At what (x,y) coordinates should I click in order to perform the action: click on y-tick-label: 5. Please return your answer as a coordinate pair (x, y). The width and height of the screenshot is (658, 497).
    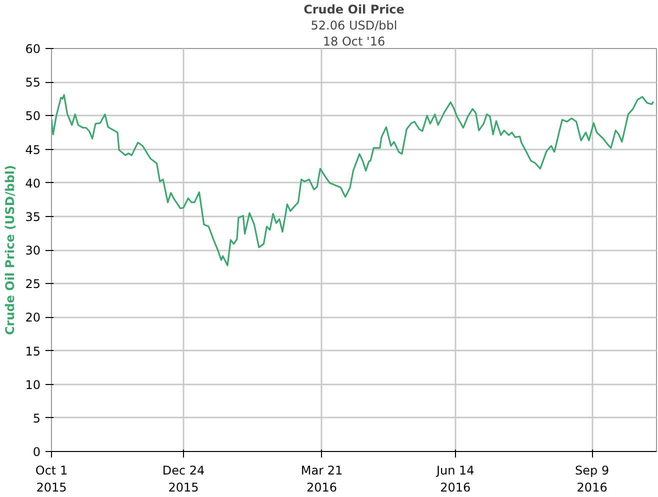
    Looking at the image, I should click on (36, 418).